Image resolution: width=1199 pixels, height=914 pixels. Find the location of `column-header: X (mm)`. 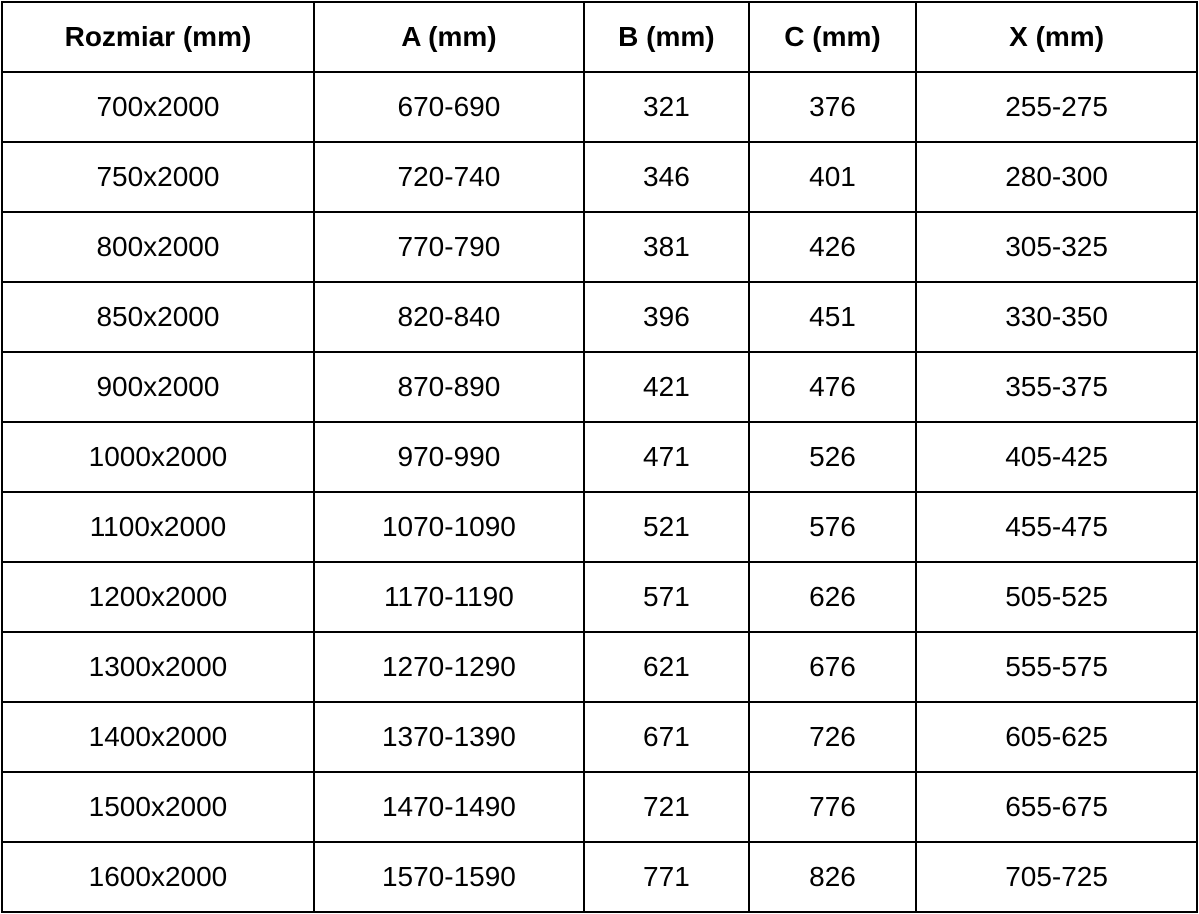

column-header: X (mm) is located at coordinates (1056, 37).